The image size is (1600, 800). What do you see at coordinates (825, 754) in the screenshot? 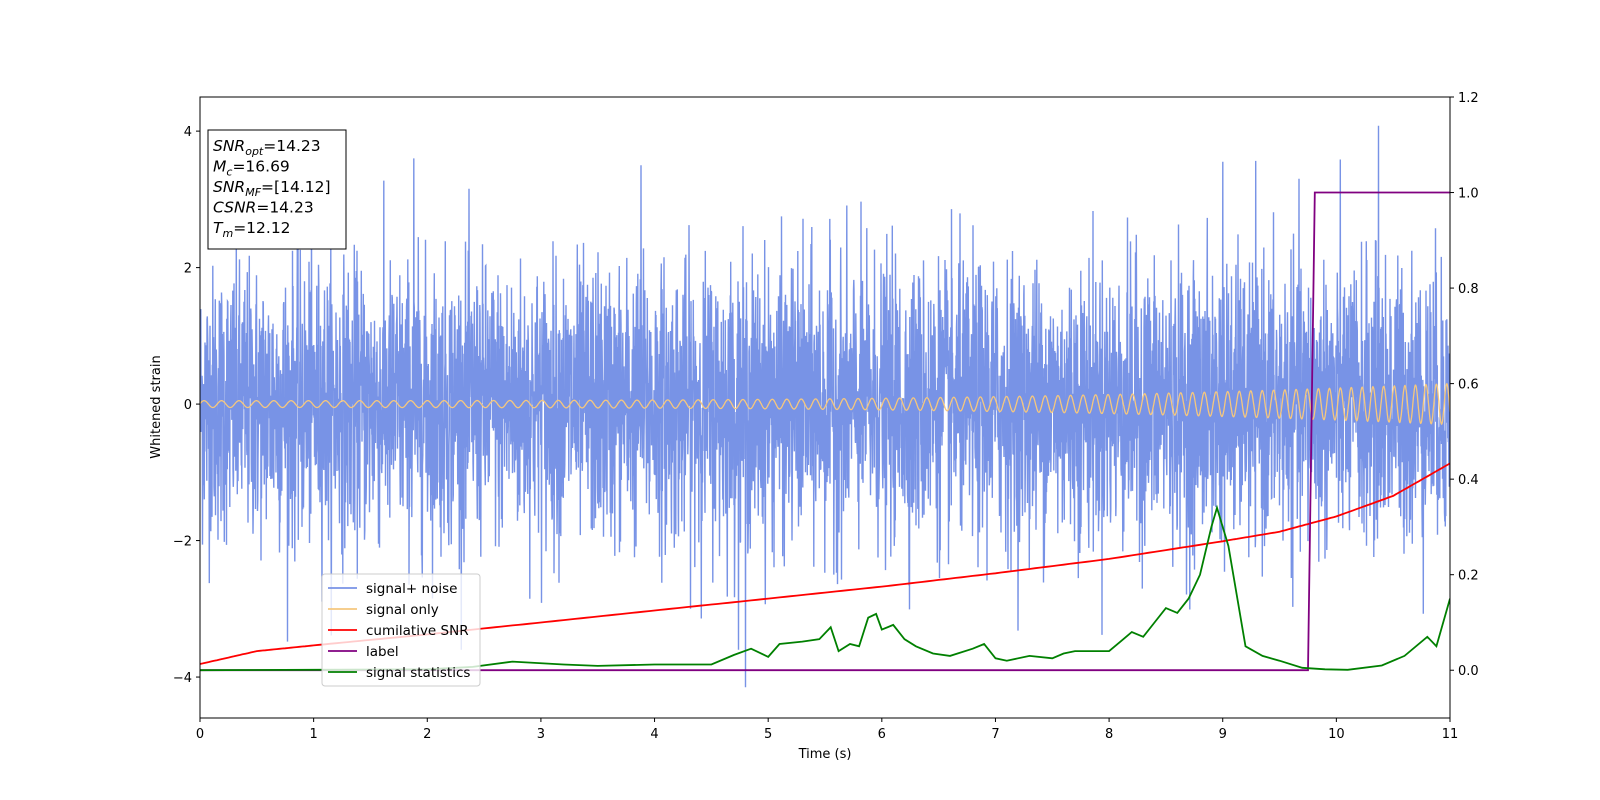
I see `x-axis-label: Time (s)` at bounding box center [825, 754].